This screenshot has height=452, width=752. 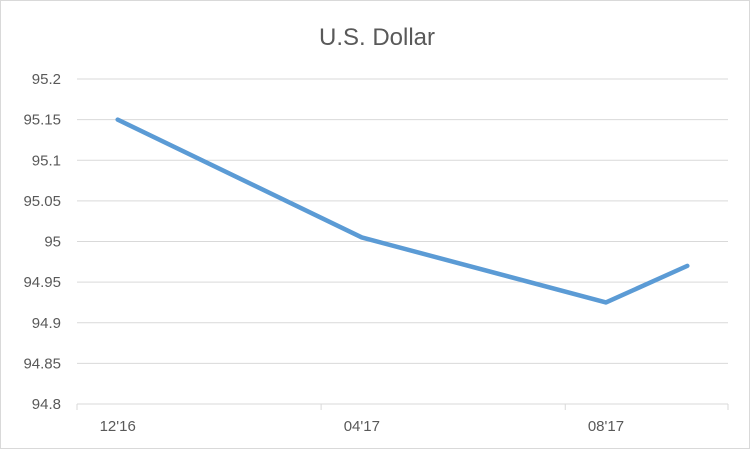 I want to click on x-axis-tick-labels: 12'16 04'17 08'17, so click(x=362, y=426).